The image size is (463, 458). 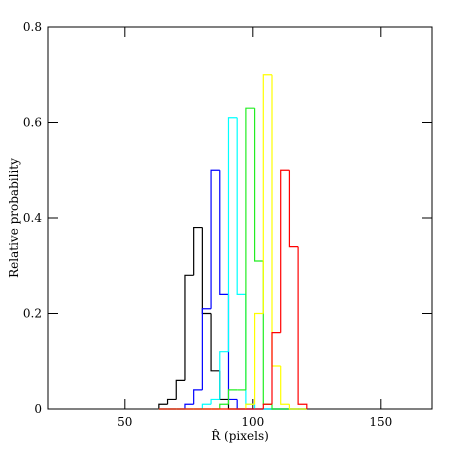 I want to click on x-tick-label: 50, so click(x=124, y=422).